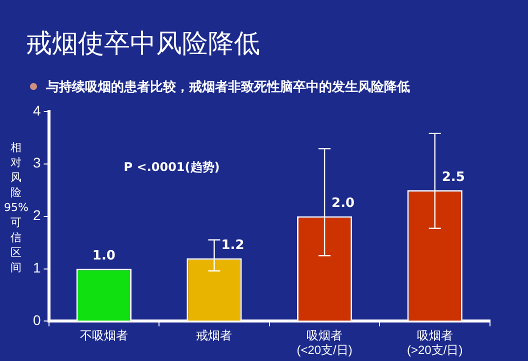 The height and width of the screenshot is (361, 528). What do you see at coordinates (172, 167) in the screenshot?
I see `annotation: P <.0001(趋势)` at bounding box center [172, 167].